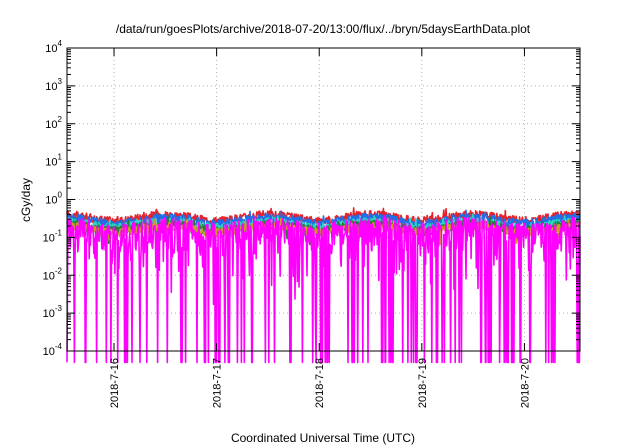 The width and height of the screenshot is (640, 448). Describe the element at coordinates (60, 43) in the screenshot. I see `y-tick-exponent: 4` at that location.